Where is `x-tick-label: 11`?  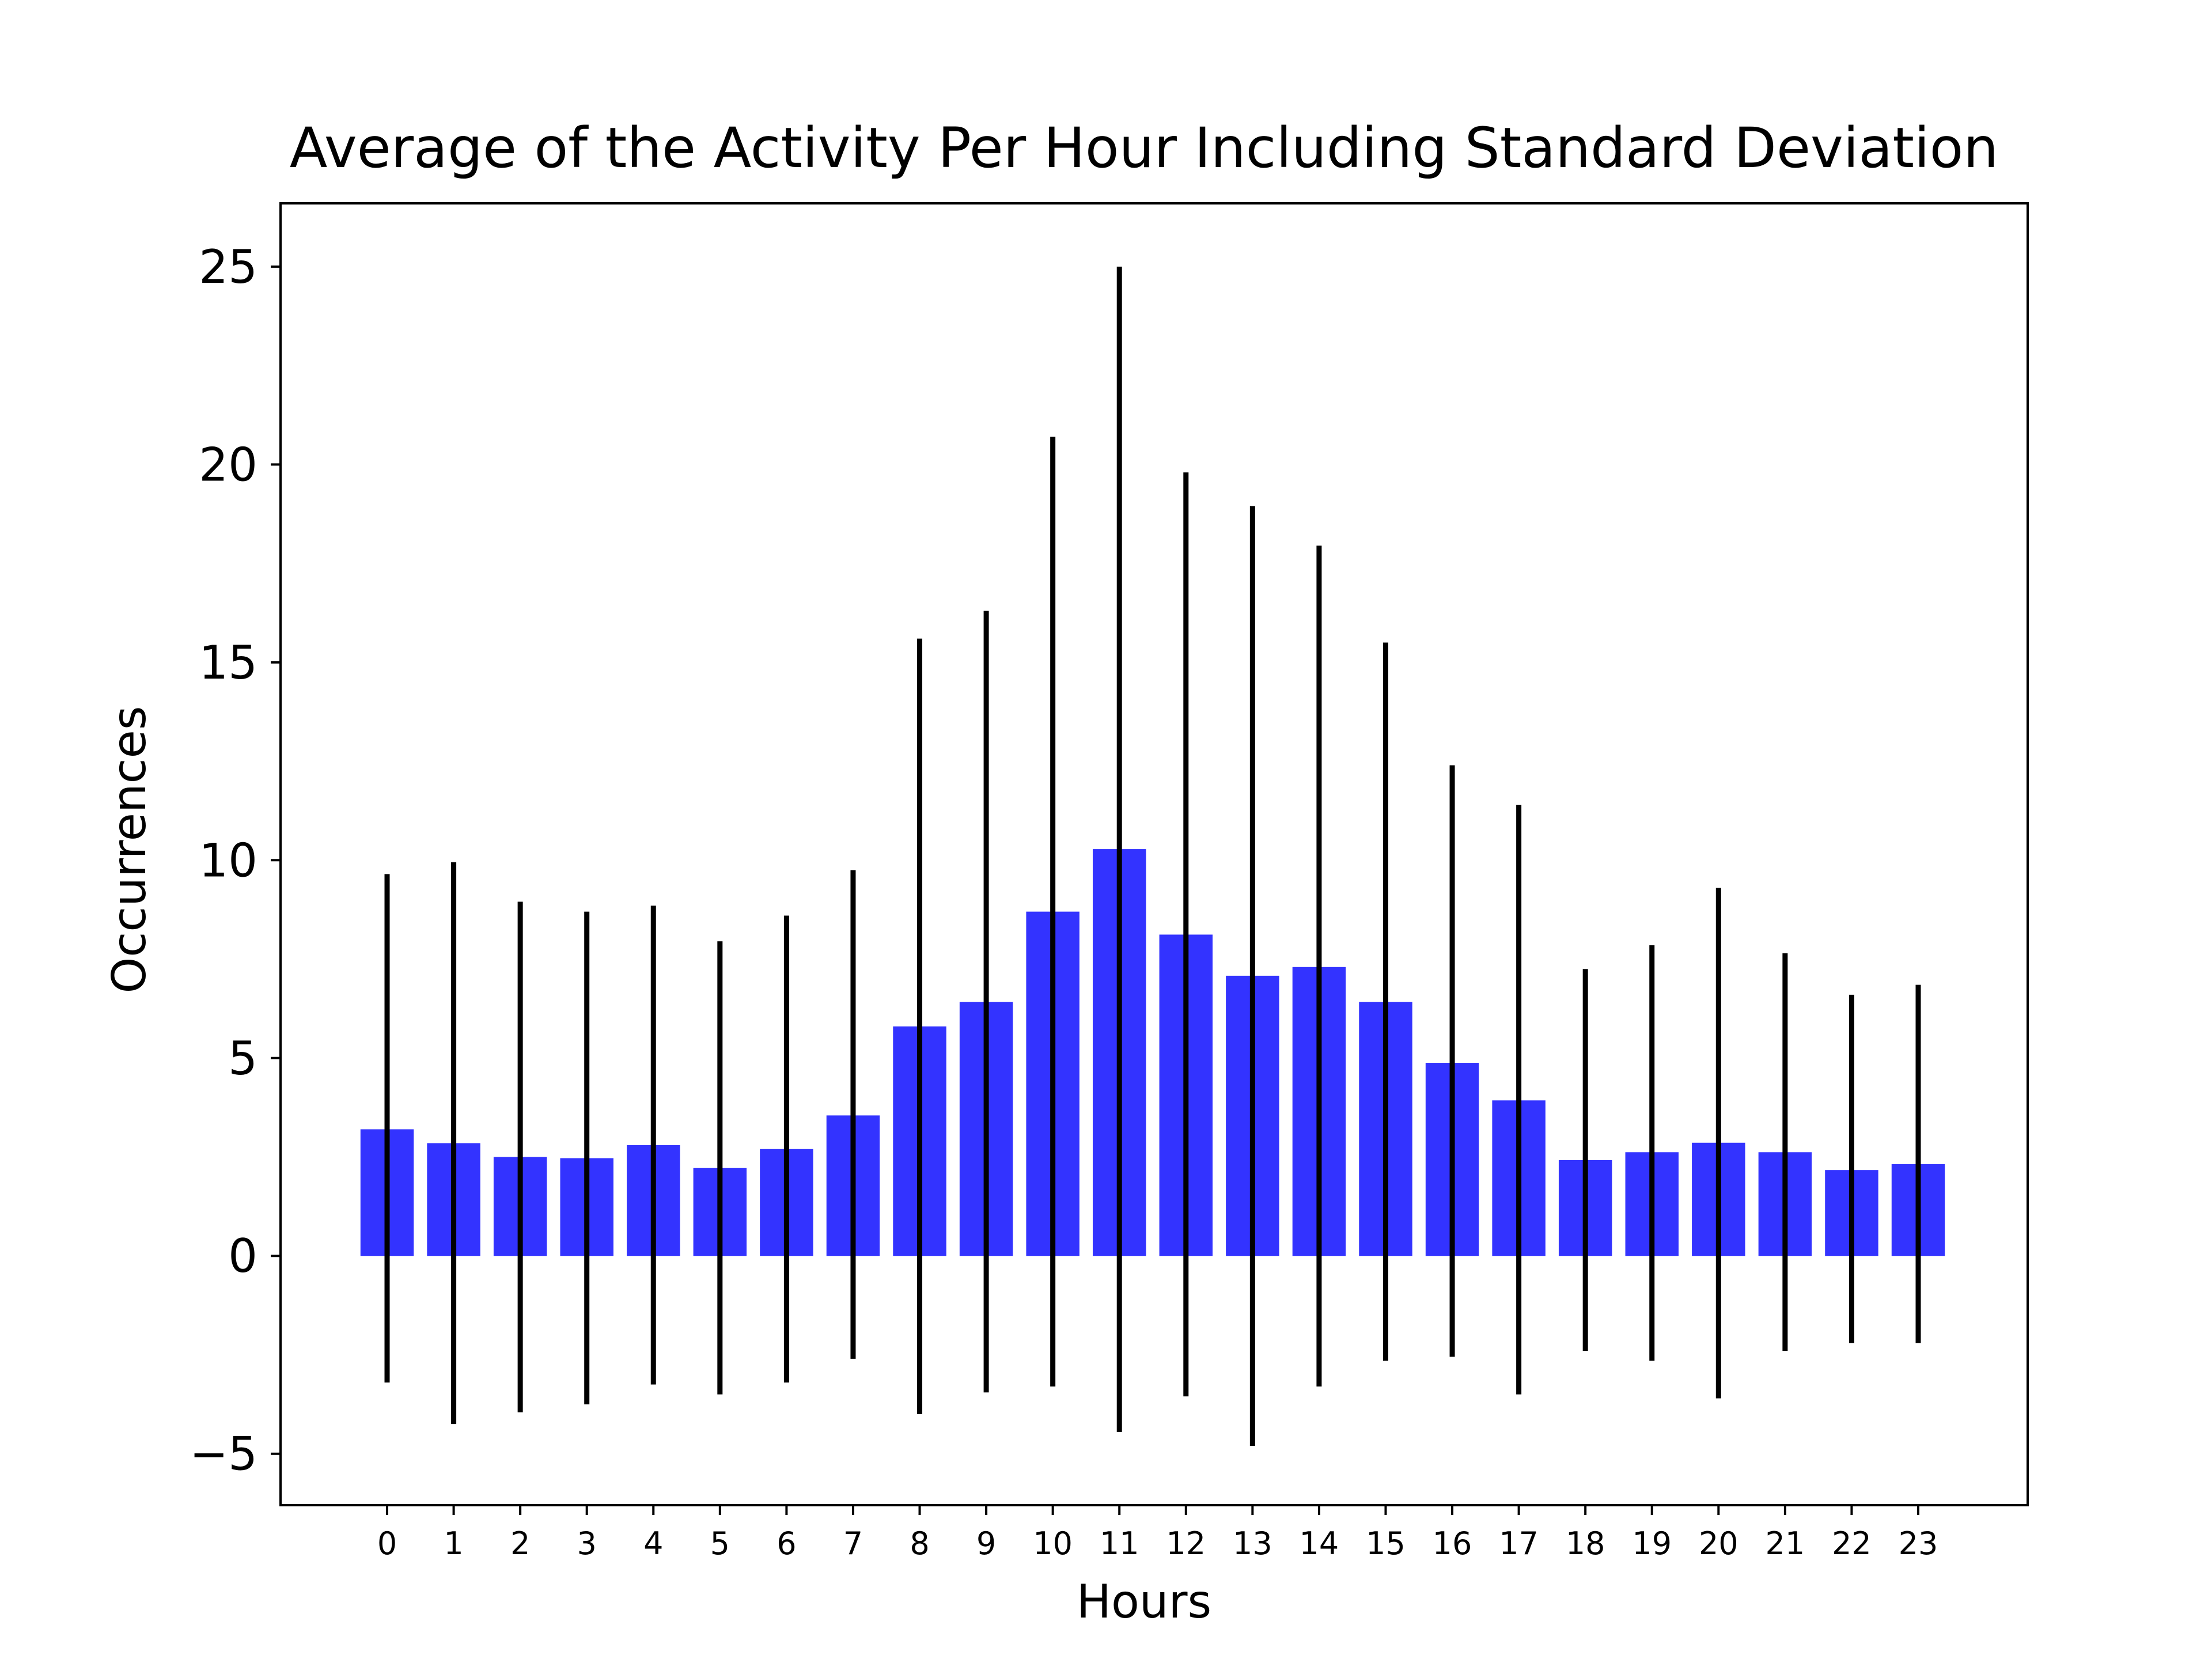
x-tick-label: 11 is located at coordinates (1119, 1543).